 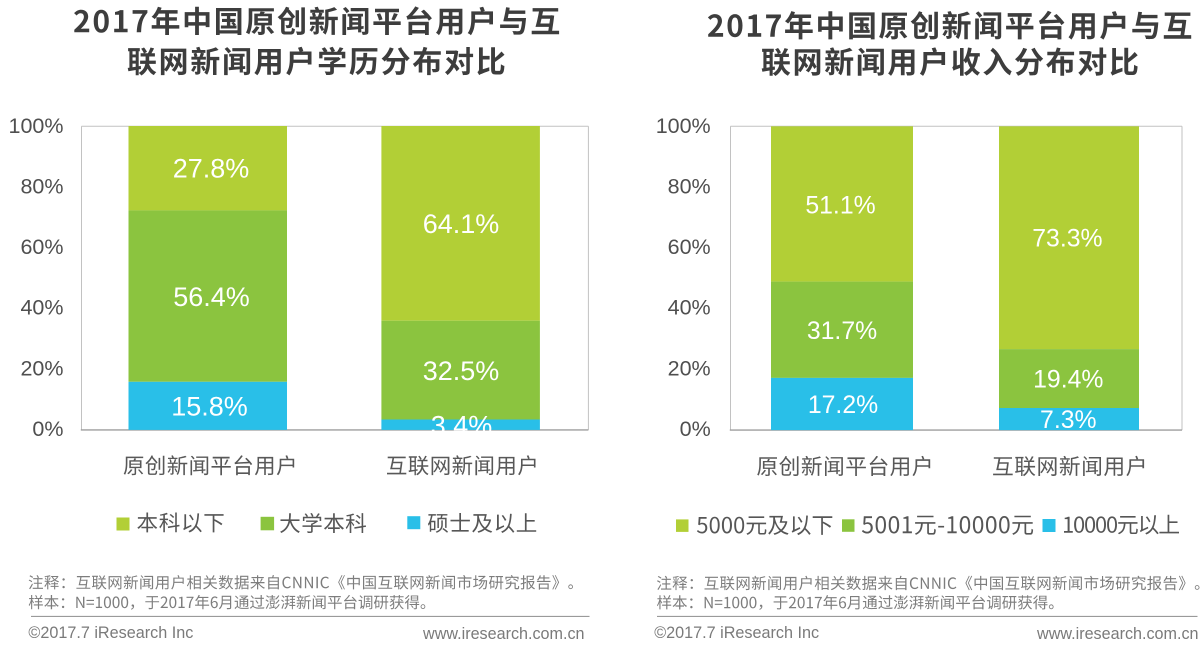 What do you see at coordinates (840, 205) in the screenshot?
I see `svg-text: 51.1%` at bounding box center [840, 205].